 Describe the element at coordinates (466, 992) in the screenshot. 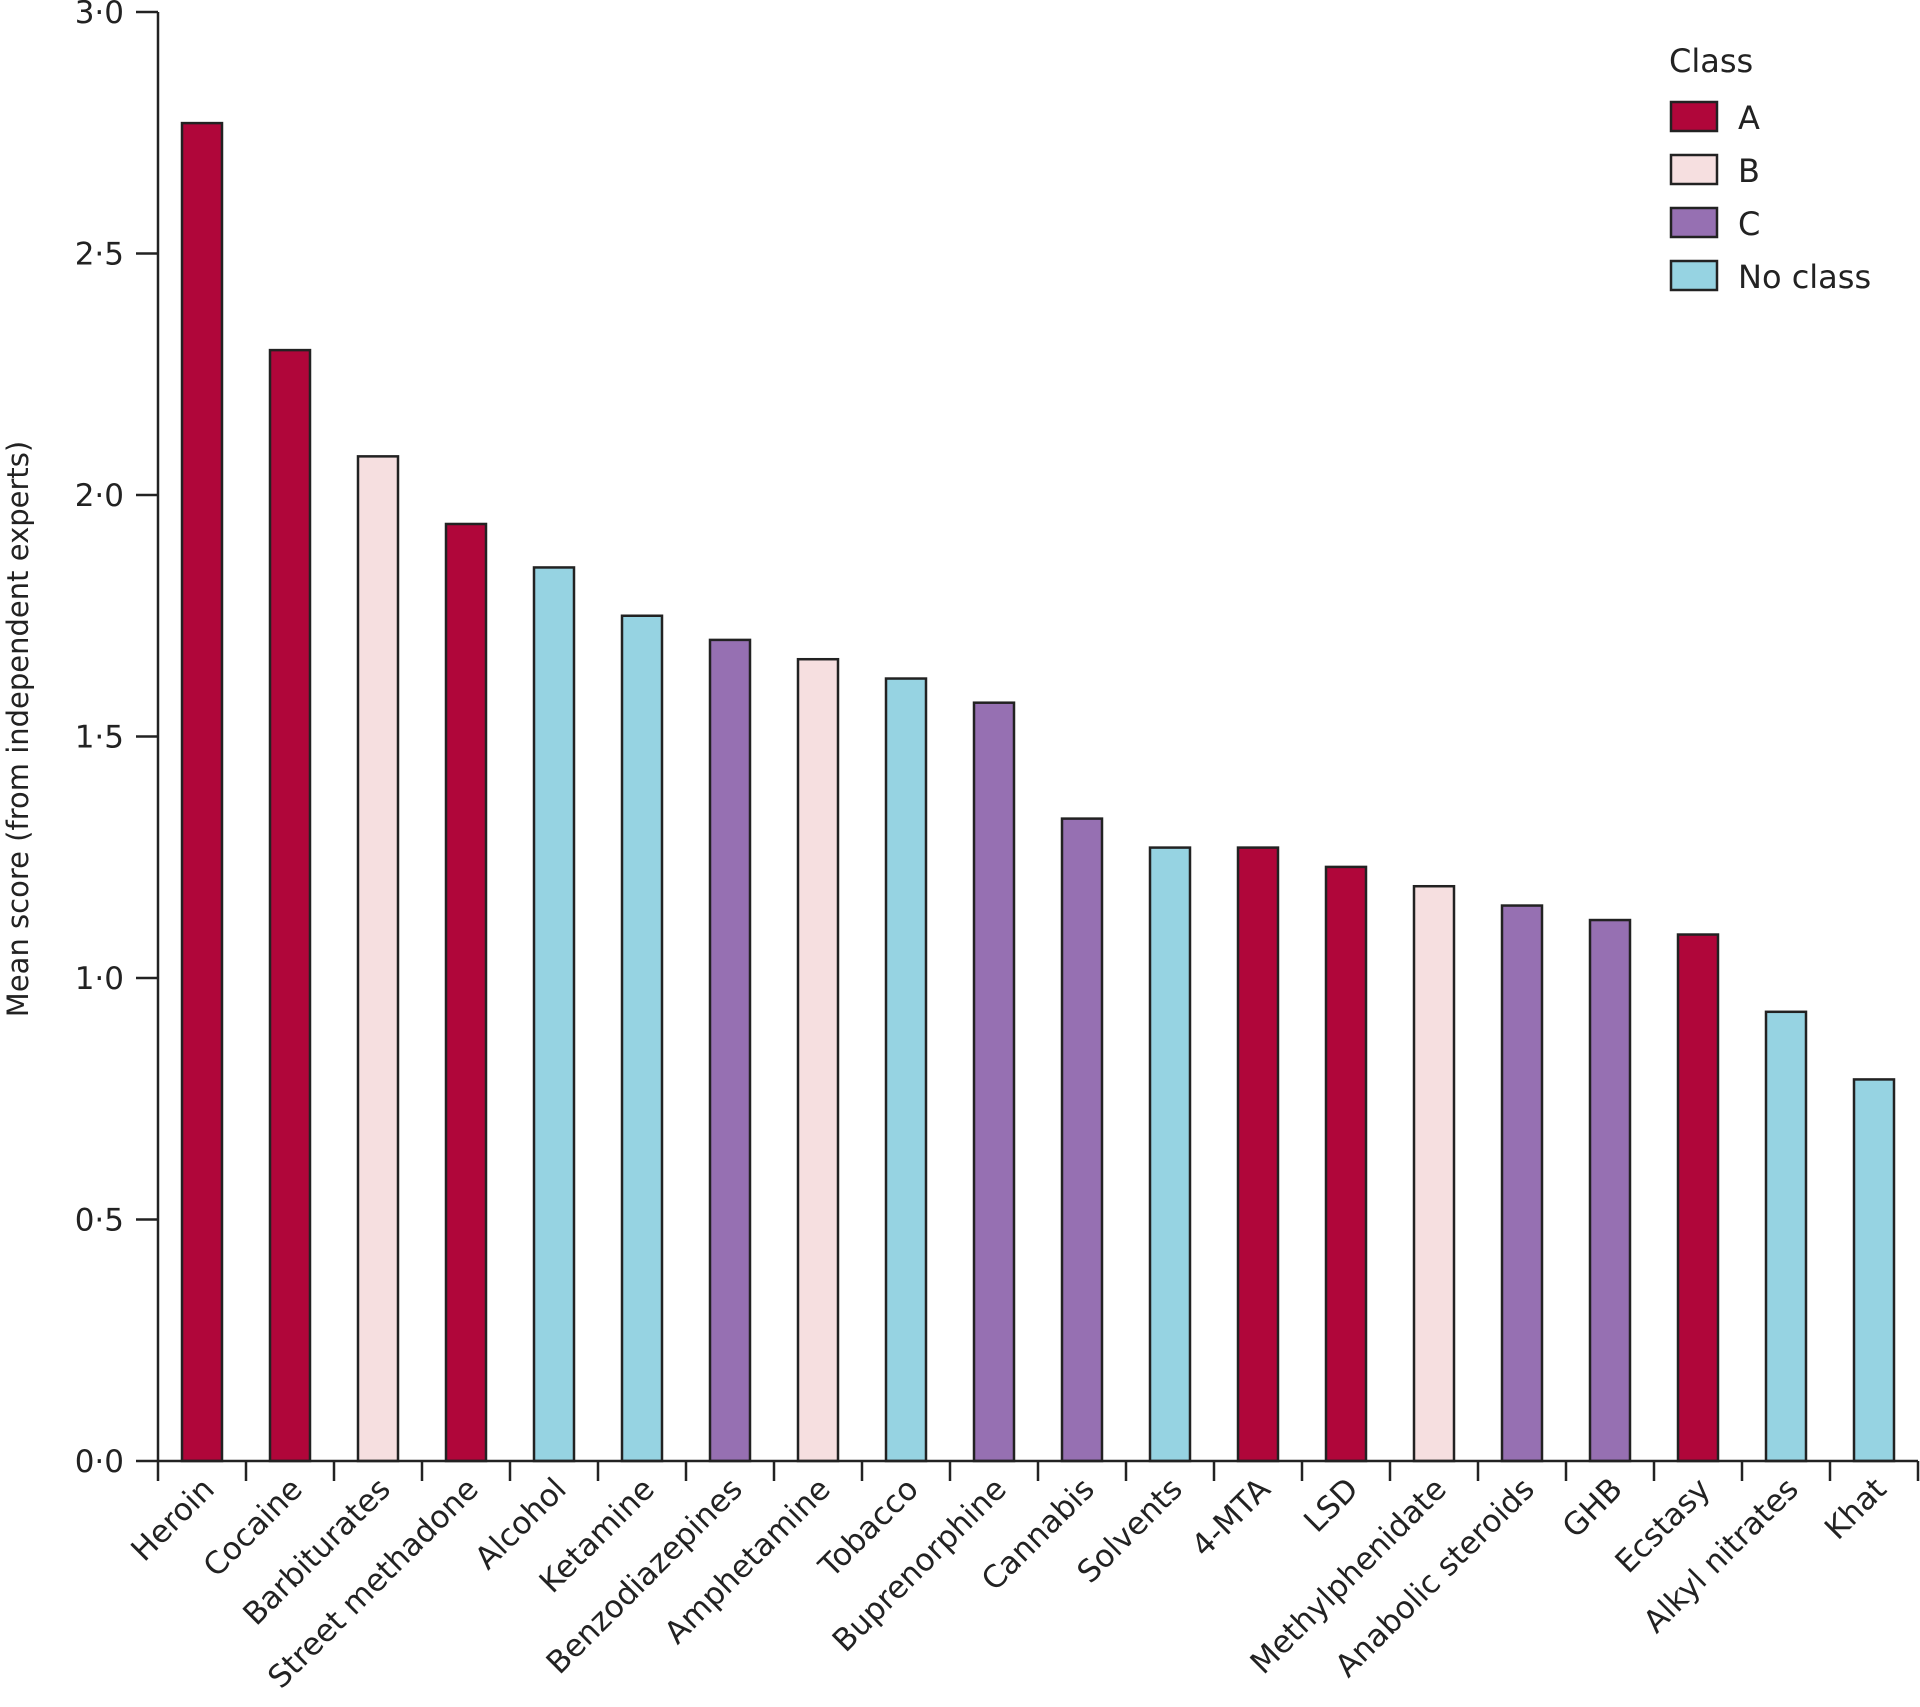

I see `bar-street-methadone` at that location.